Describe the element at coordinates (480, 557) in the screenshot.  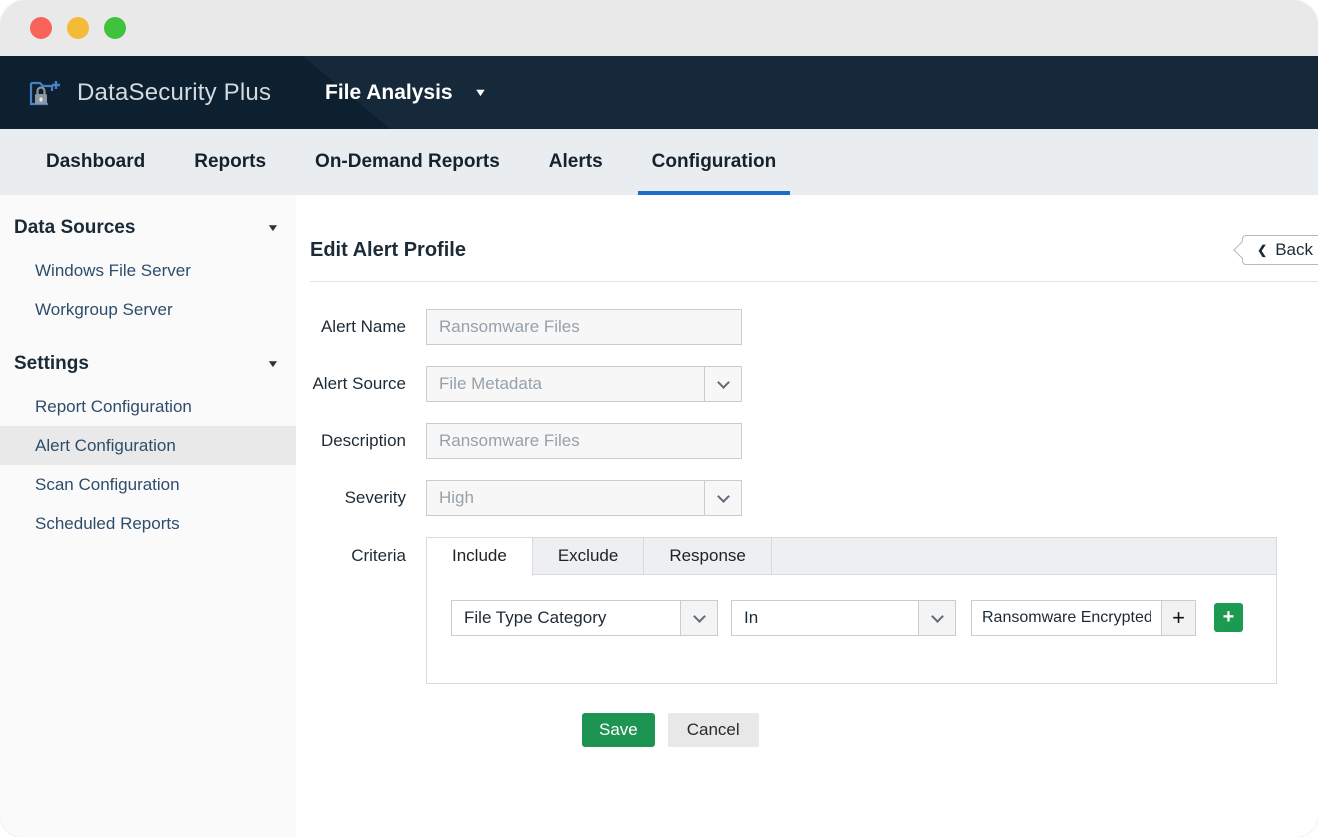
I see `criteria-tab-include: Include` at that location.